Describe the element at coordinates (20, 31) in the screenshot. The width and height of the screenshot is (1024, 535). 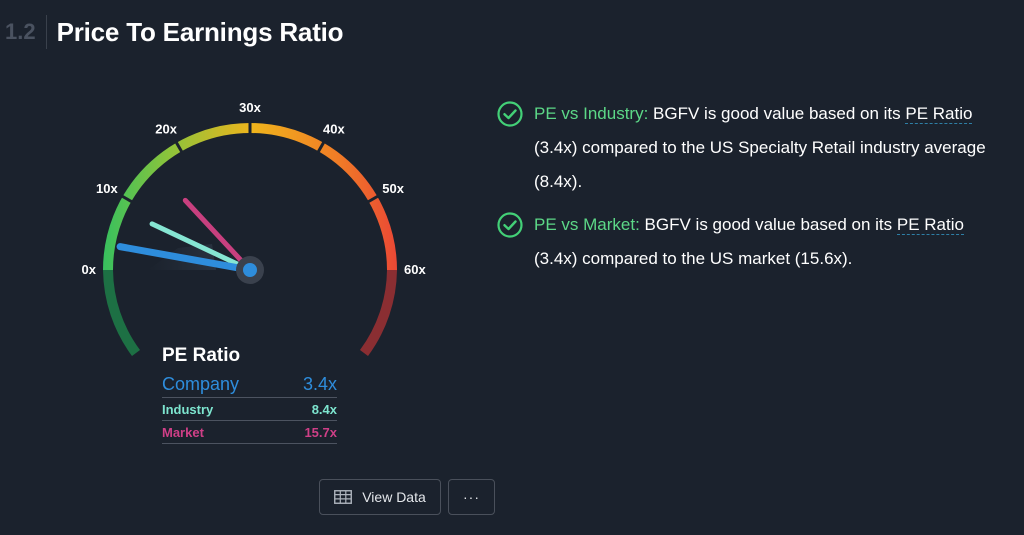
I see `section-number: 1.2` at that location.